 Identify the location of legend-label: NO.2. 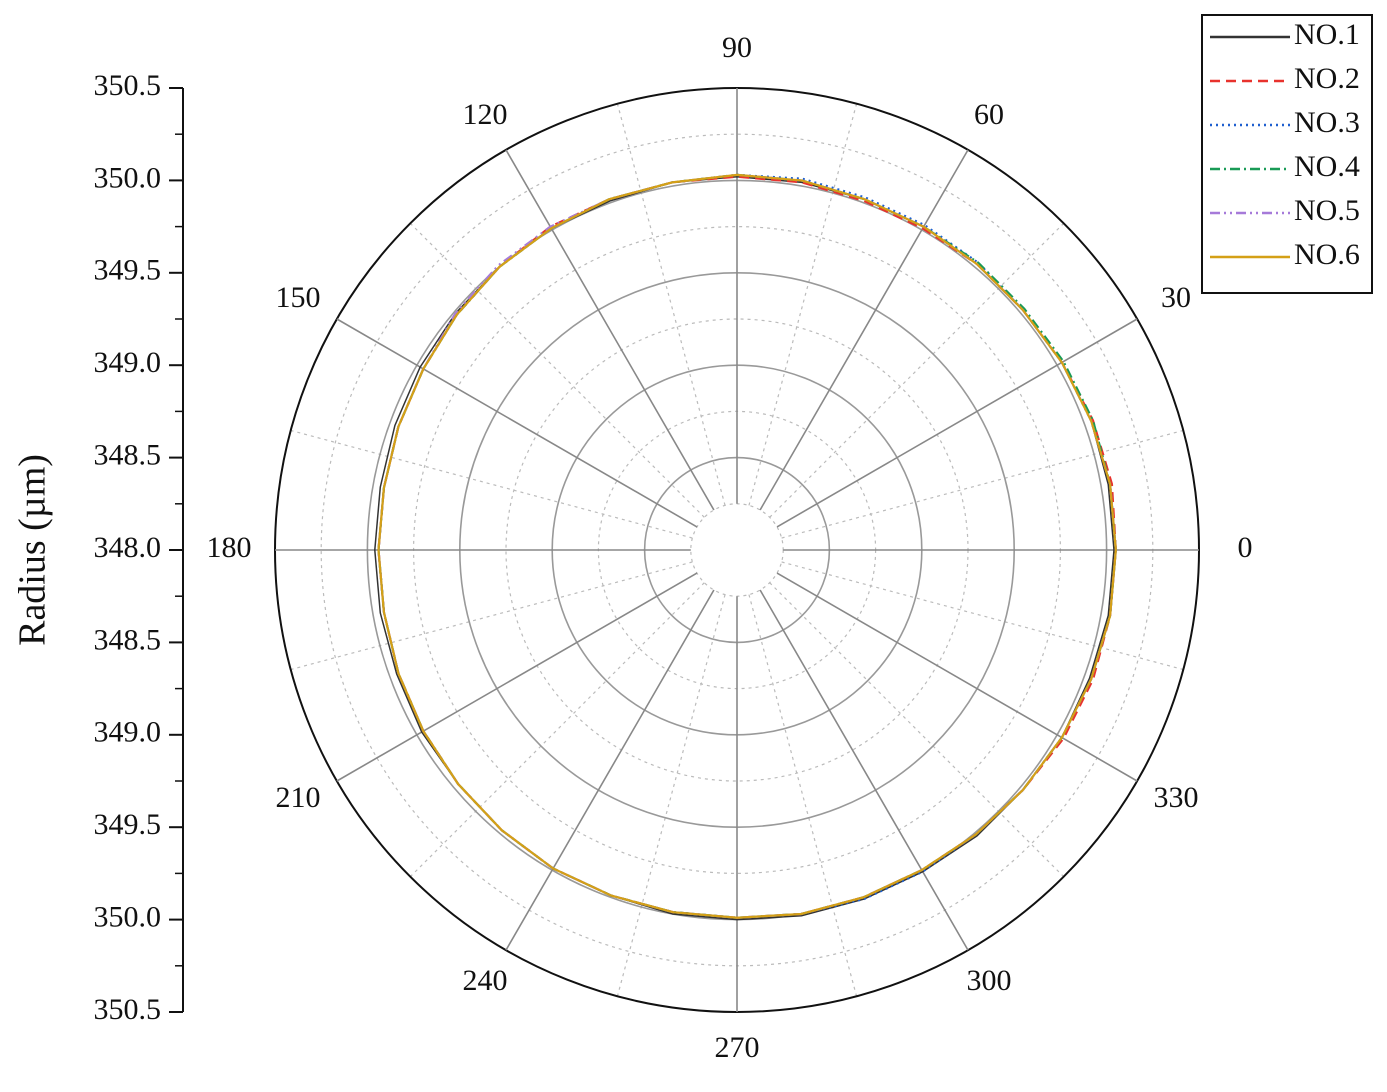
(1327, 78).